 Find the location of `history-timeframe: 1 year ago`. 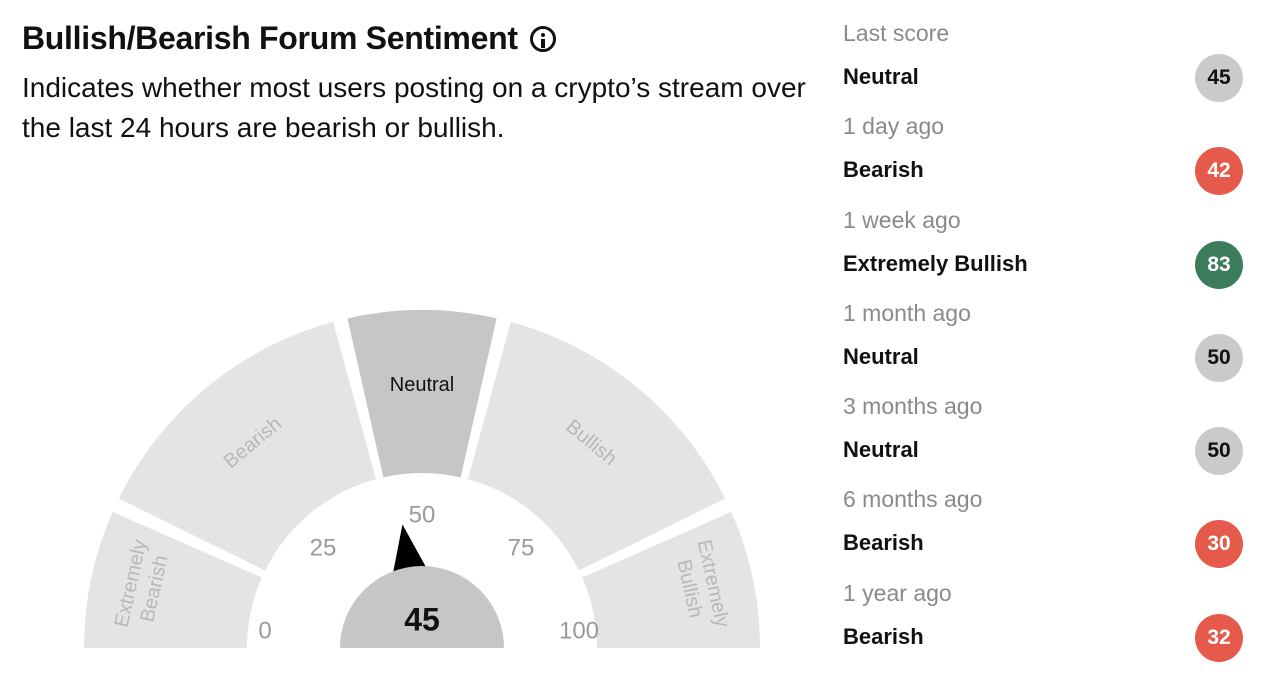

history-timeframe: 1 year ago is located at coordinates (897, 592).